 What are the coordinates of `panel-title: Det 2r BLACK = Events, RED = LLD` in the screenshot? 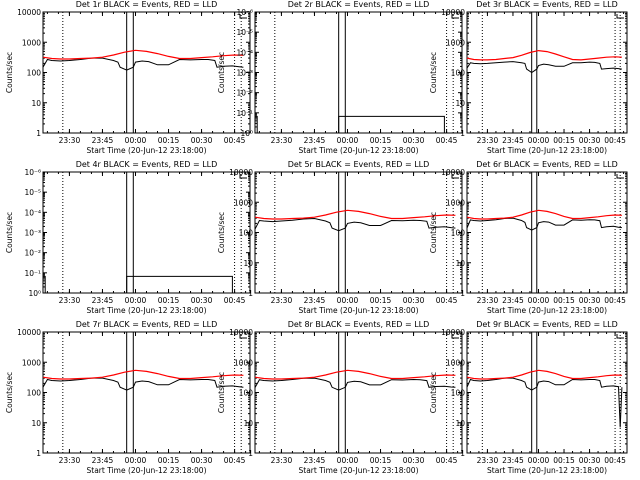 It's located at (359, 4).